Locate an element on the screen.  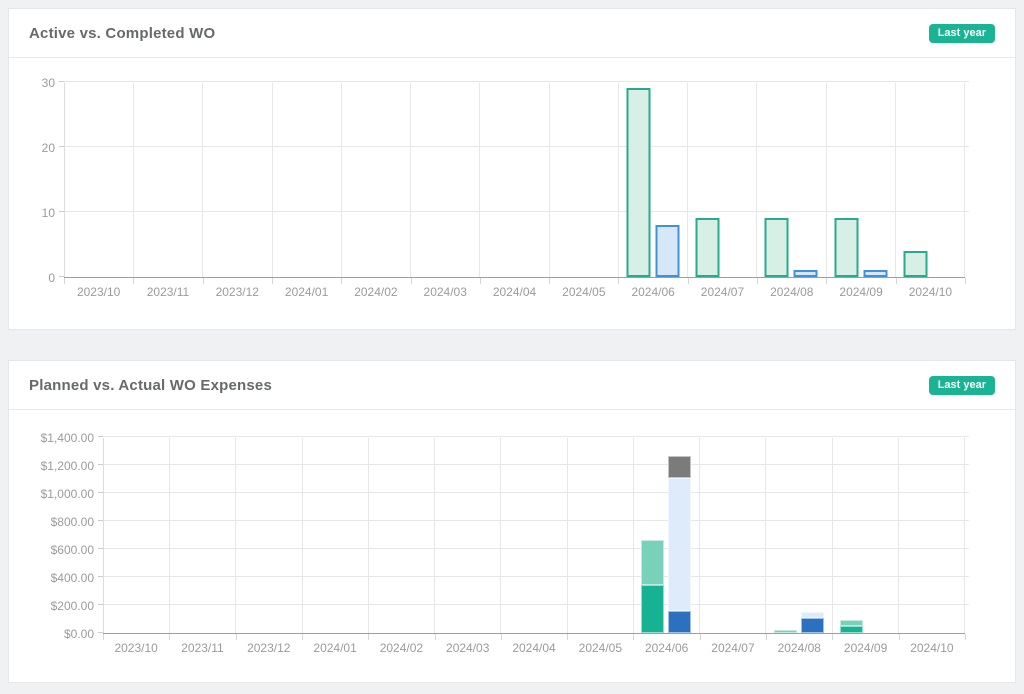
x-axis-label: 2024/03 is located at coordinates (445, 292).